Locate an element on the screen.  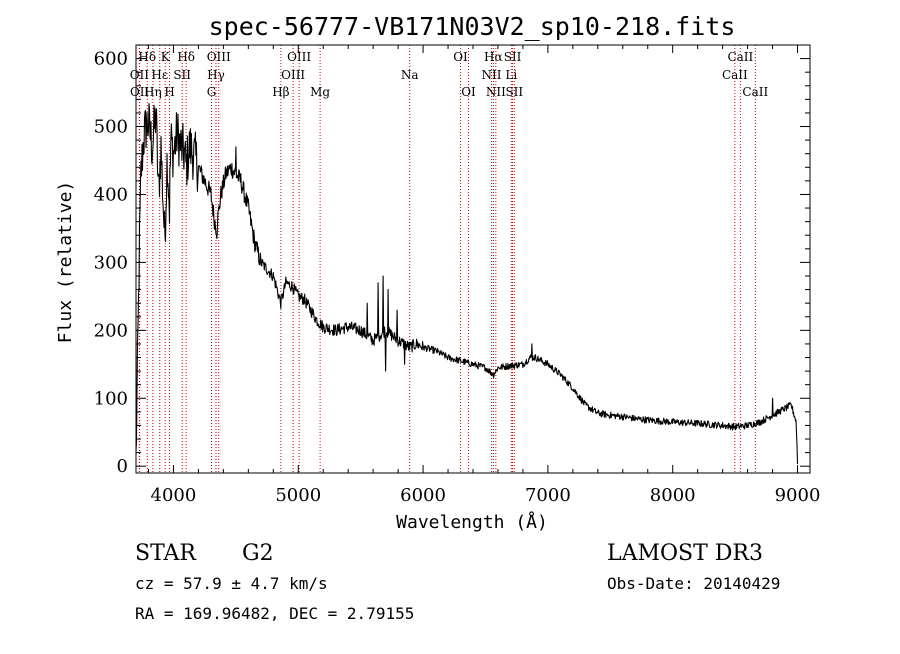
chart-title: spec-56777-VB171N03V2_sp10-218.fits is located at coordinates (472, 26).